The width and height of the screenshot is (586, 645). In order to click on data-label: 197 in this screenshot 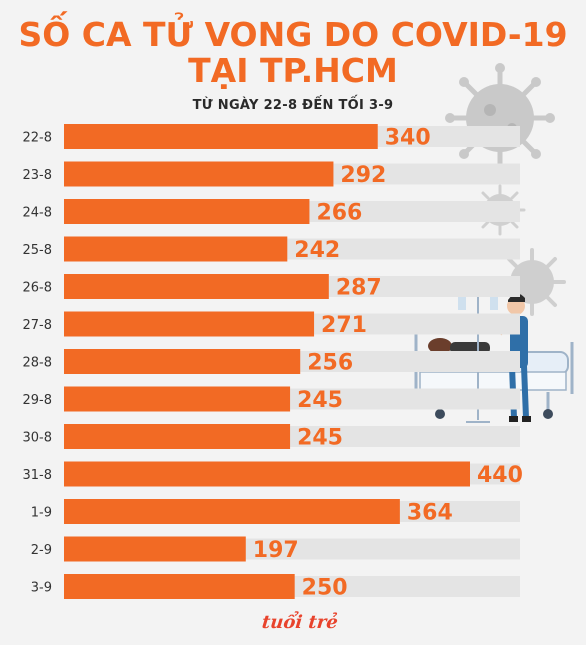, I will do `click(276, 550)`.